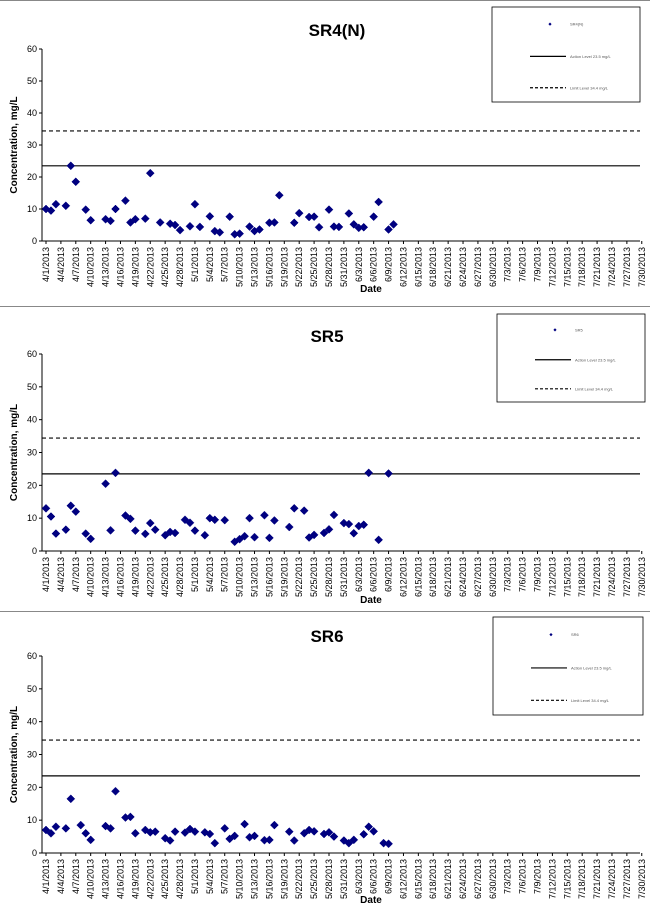  I want to click on x-tick-label: 7/21/2013, so click(597, 267).